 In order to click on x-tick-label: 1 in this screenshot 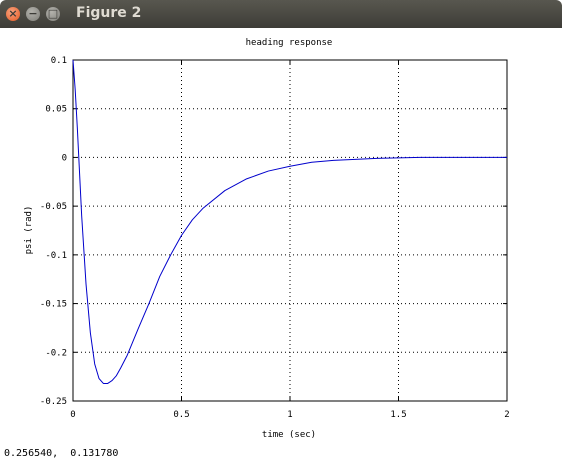, I will do `click(289, 415)`.